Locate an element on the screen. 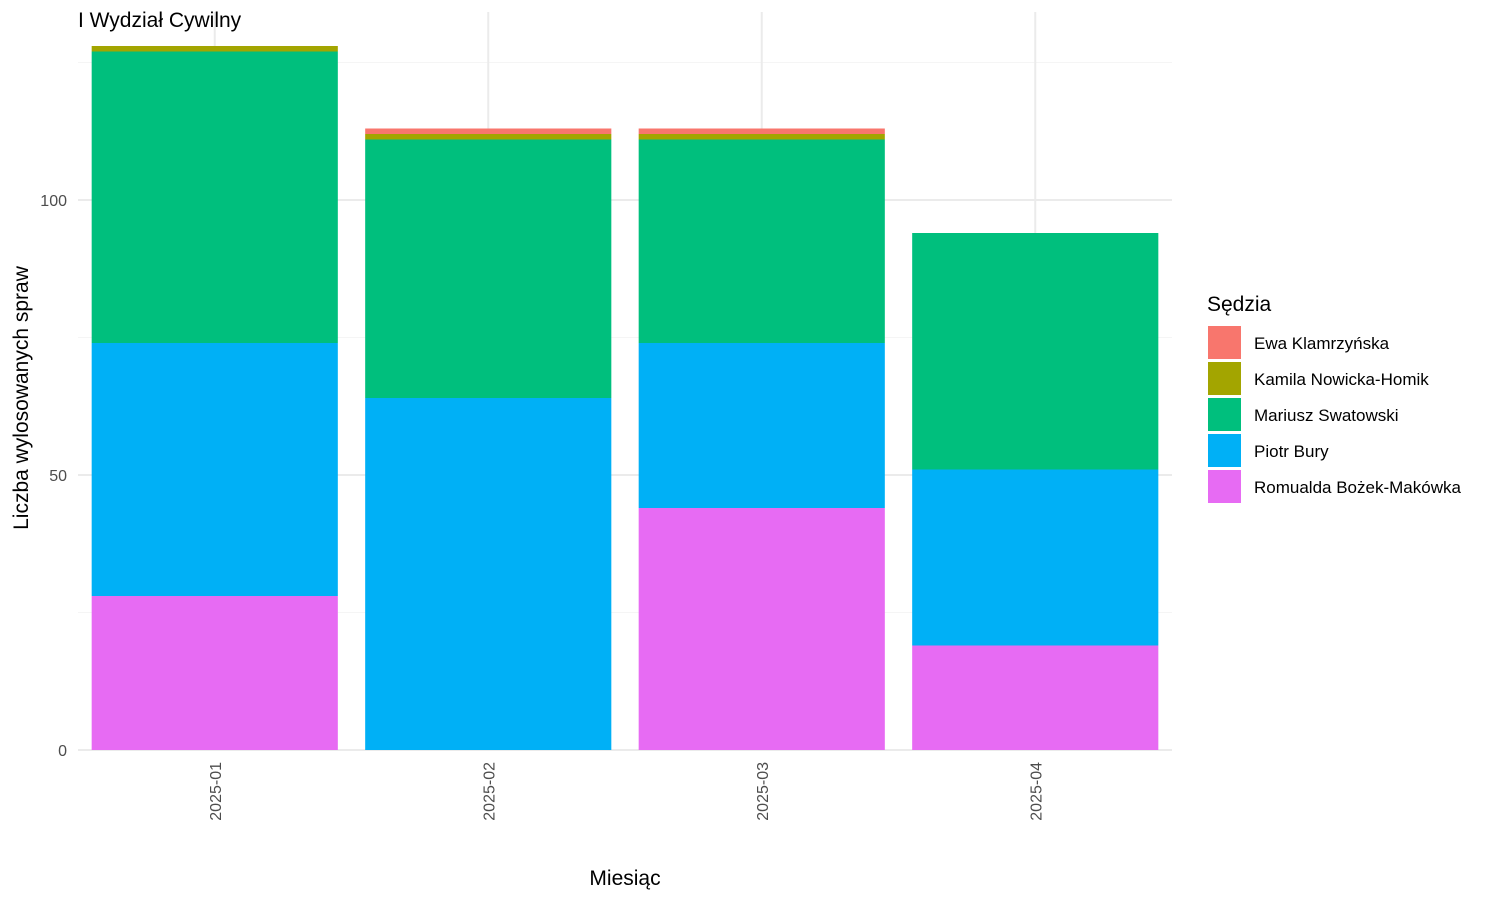 The image size is (1500, 900). y-tick-label: 0 is located at coordinates (62, 751).